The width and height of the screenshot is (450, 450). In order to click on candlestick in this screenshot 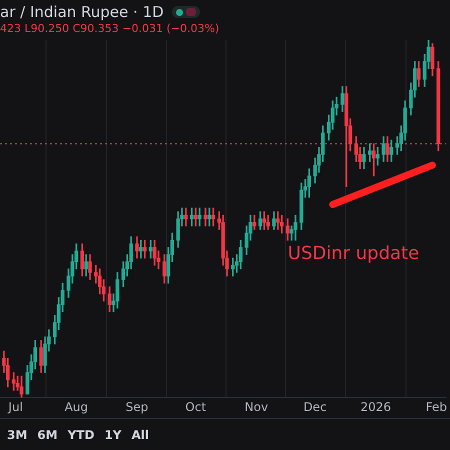, I will do `click(206, 217)`.